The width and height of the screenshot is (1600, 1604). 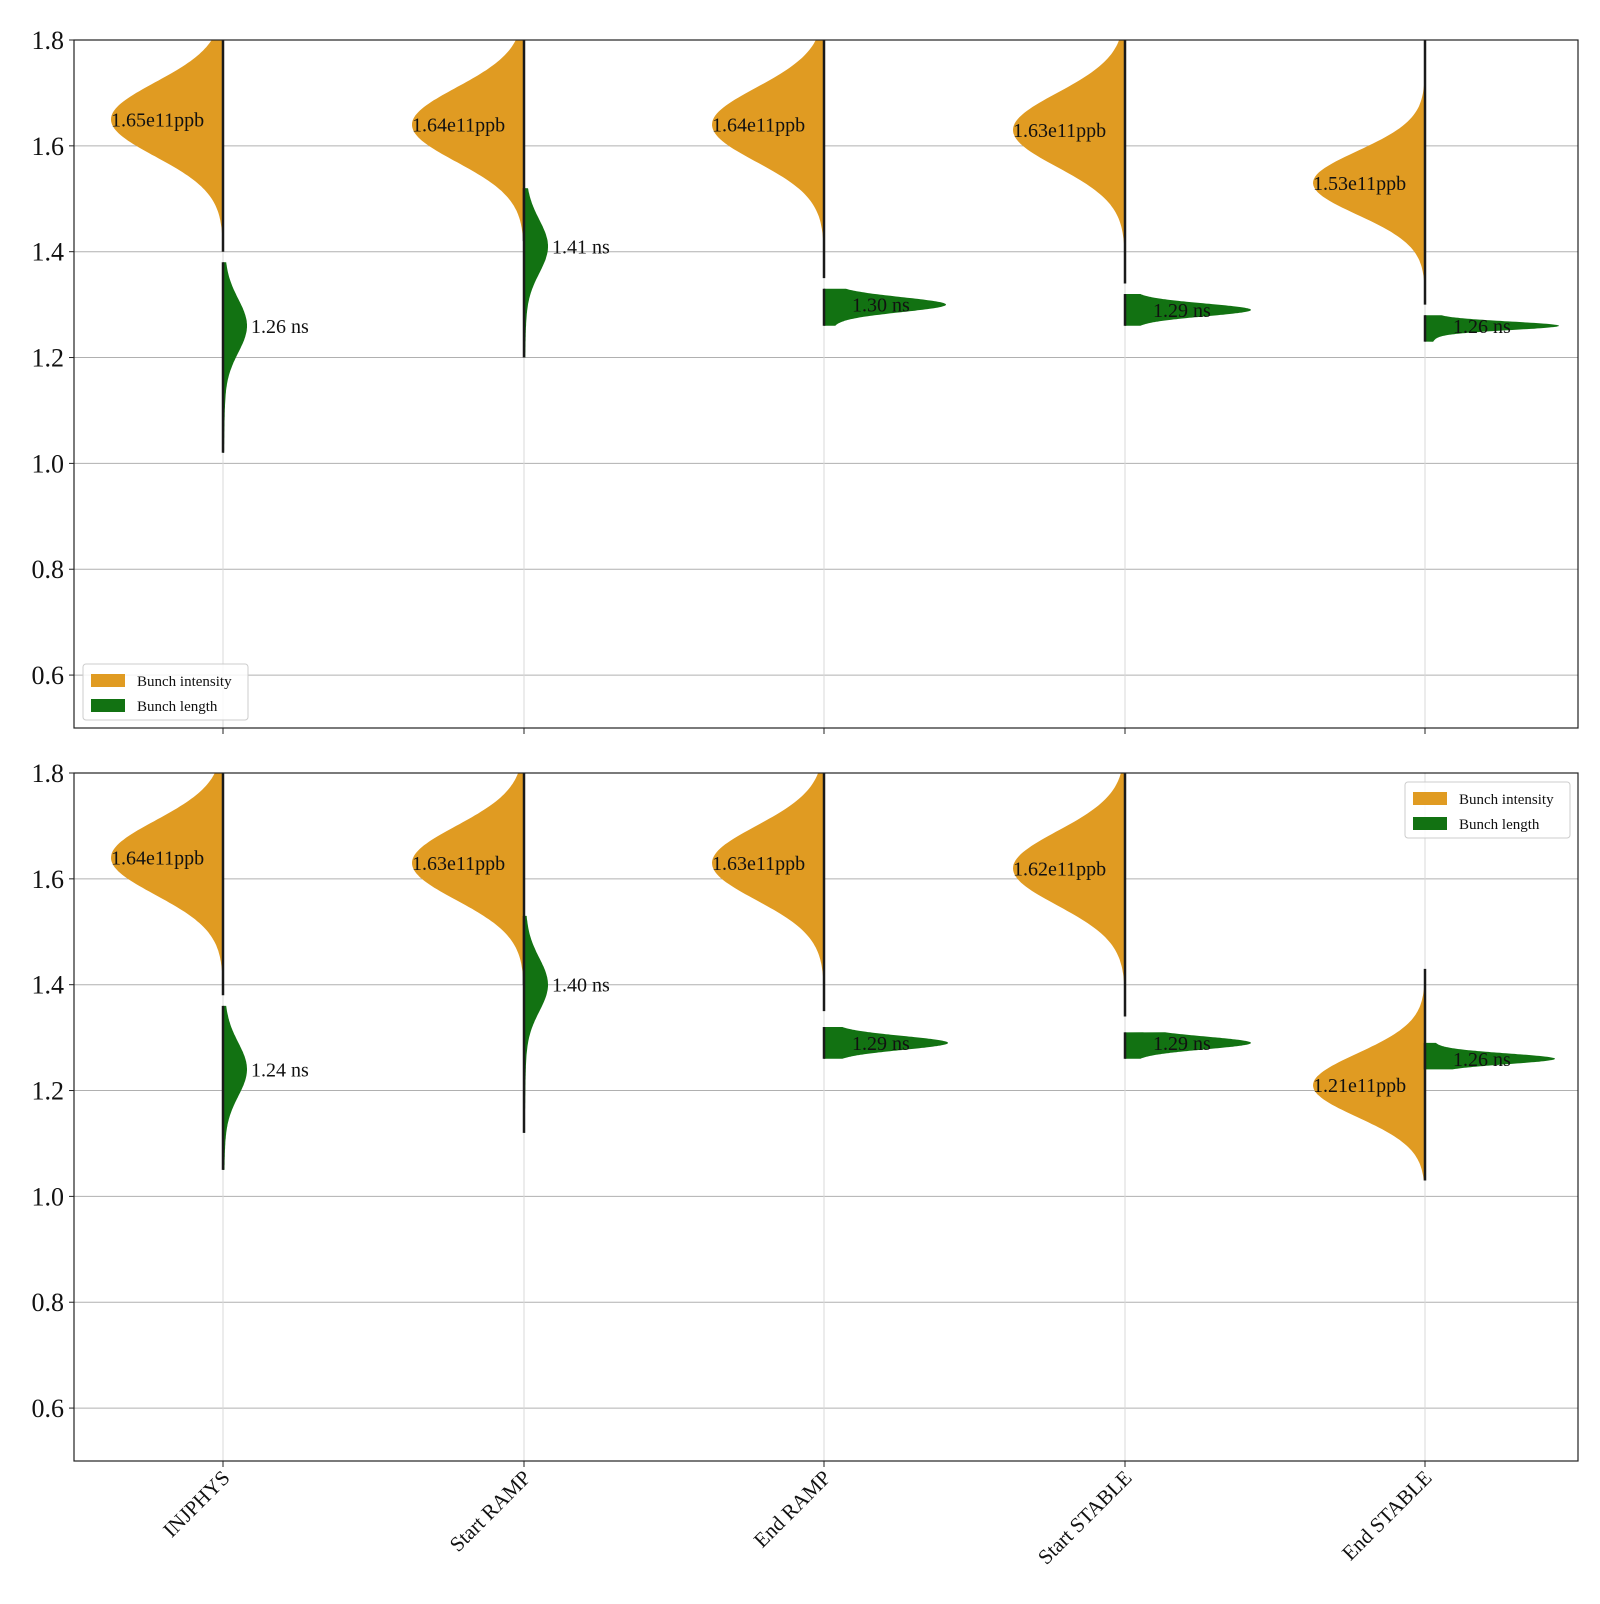 What do you see at coordinates (581, 986) in the screenshot?
I see `length-value-label: 1.40 ns` at bounding box center [581, 986].